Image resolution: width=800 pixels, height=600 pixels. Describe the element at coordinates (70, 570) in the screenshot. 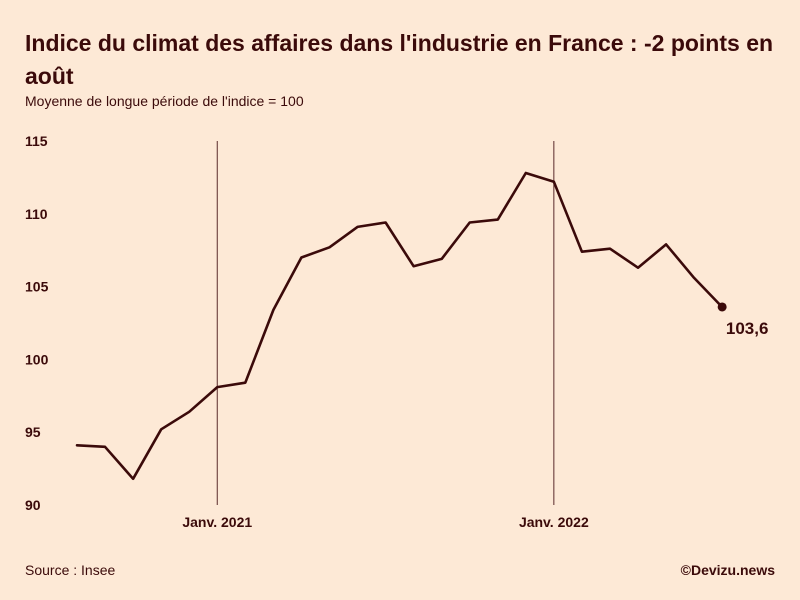

I see `source-note: Source : Insee` at that location.